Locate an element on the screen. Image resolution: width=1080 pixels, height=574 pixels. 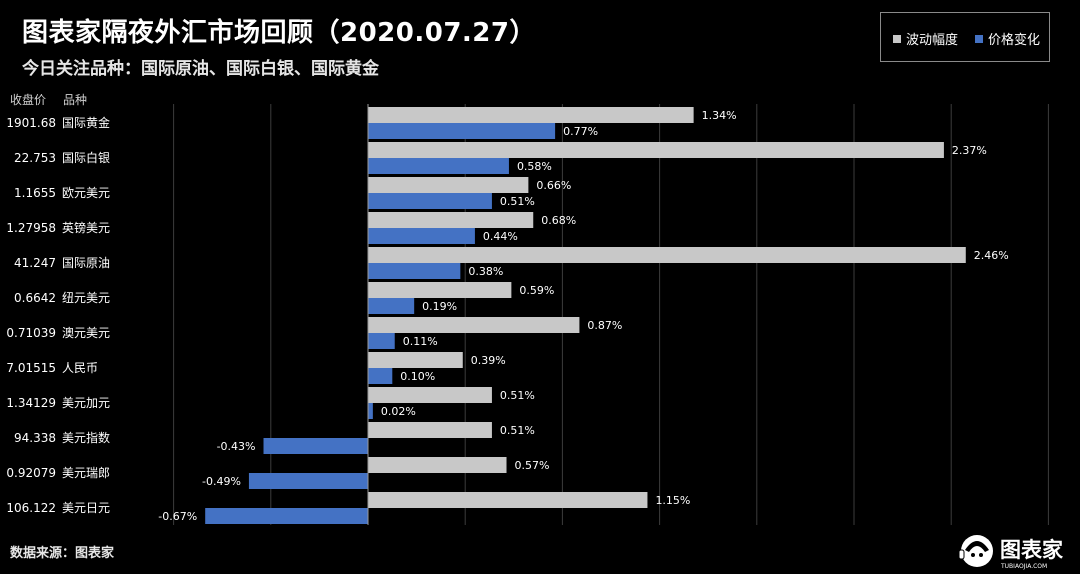
logo-text: 图表家 is located at coordinates (1032, 550).